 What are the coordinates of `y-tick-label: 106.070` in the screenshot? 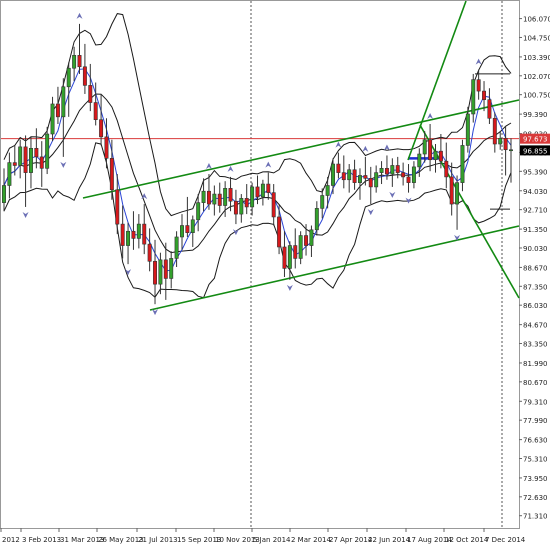 It's located at (536, 20).